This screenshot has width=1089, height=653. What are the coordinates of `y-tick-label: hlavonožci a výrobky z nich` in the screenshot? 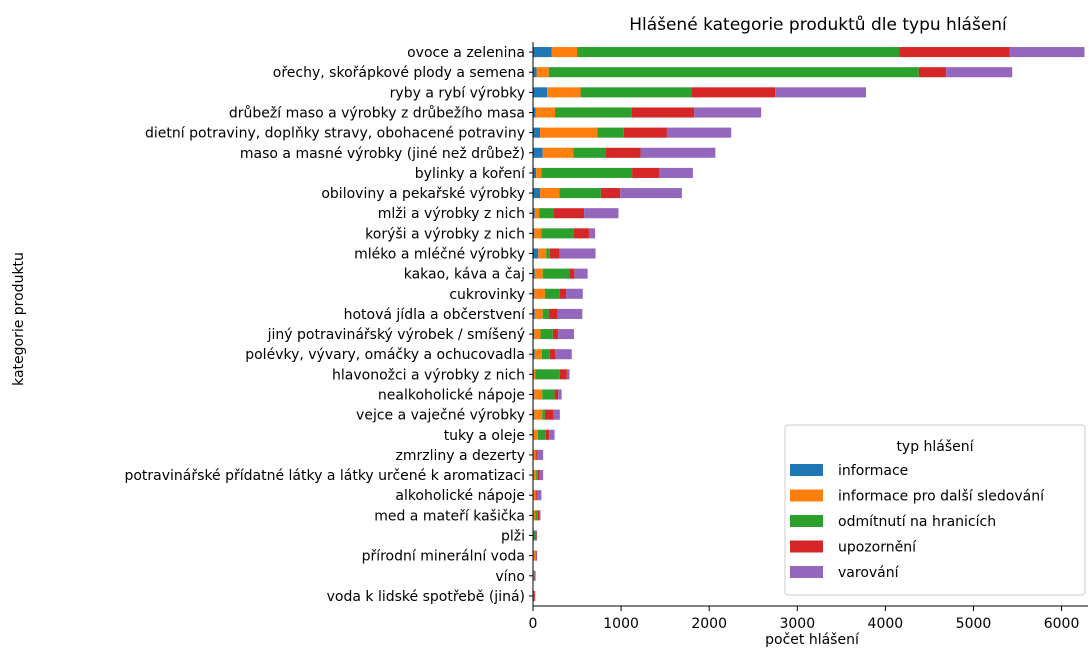 It's located at (428, 375).